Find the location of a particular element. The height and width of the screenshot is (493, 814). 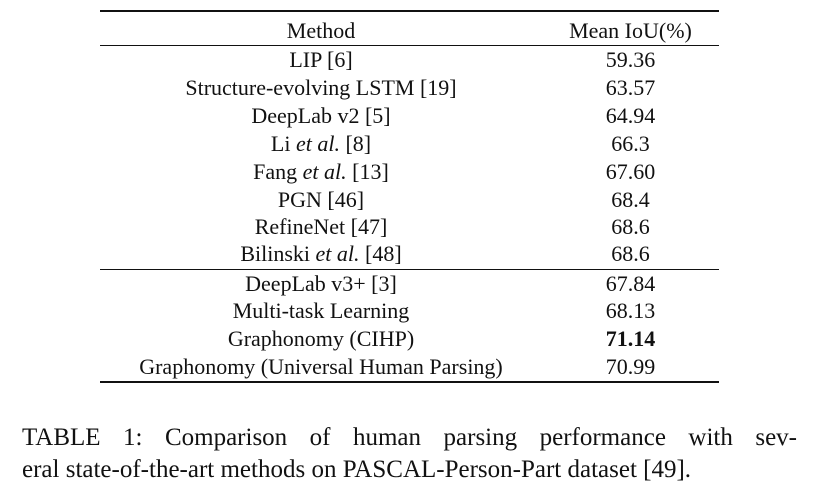

method-cell: Li et al. [8] is located at coordinates (321, 144).